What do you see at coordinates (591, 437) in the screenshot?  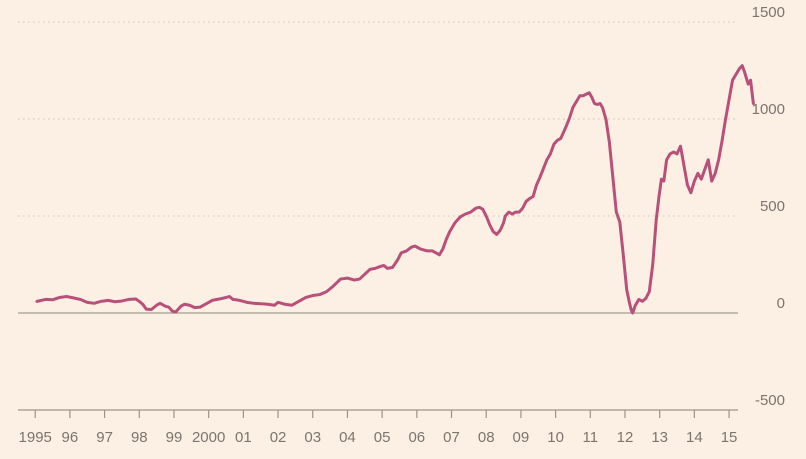 I see `x-tick-label: 11` at bounding box center [591, 437].